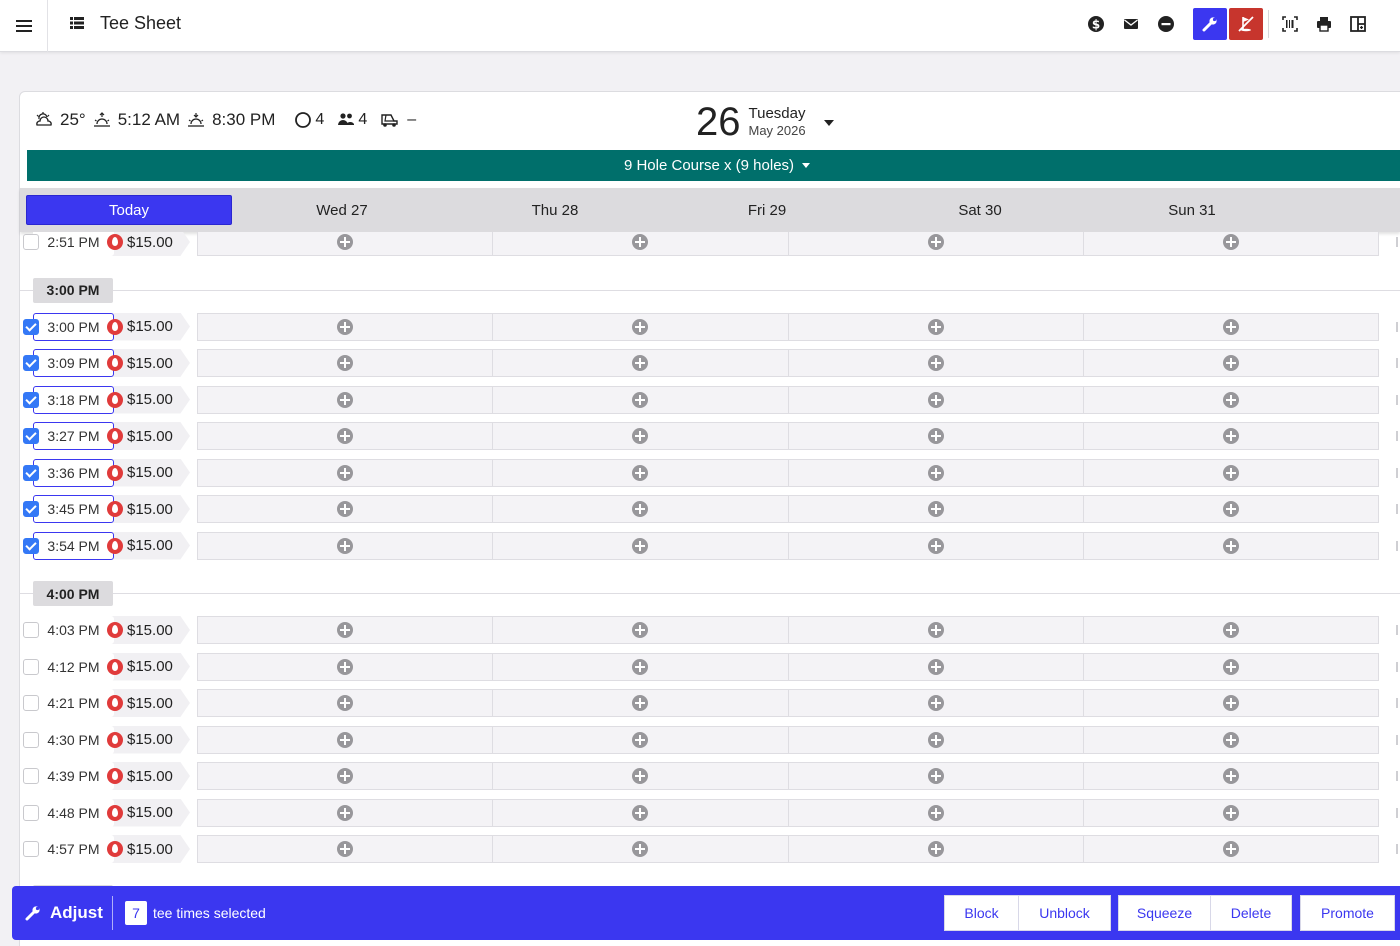 The image size is (1400, 946). What do you see at coordinates (73, 703) in the screenshot?
I see `tee-time-label: 4:21 PM` at bounding box center [73, 703].